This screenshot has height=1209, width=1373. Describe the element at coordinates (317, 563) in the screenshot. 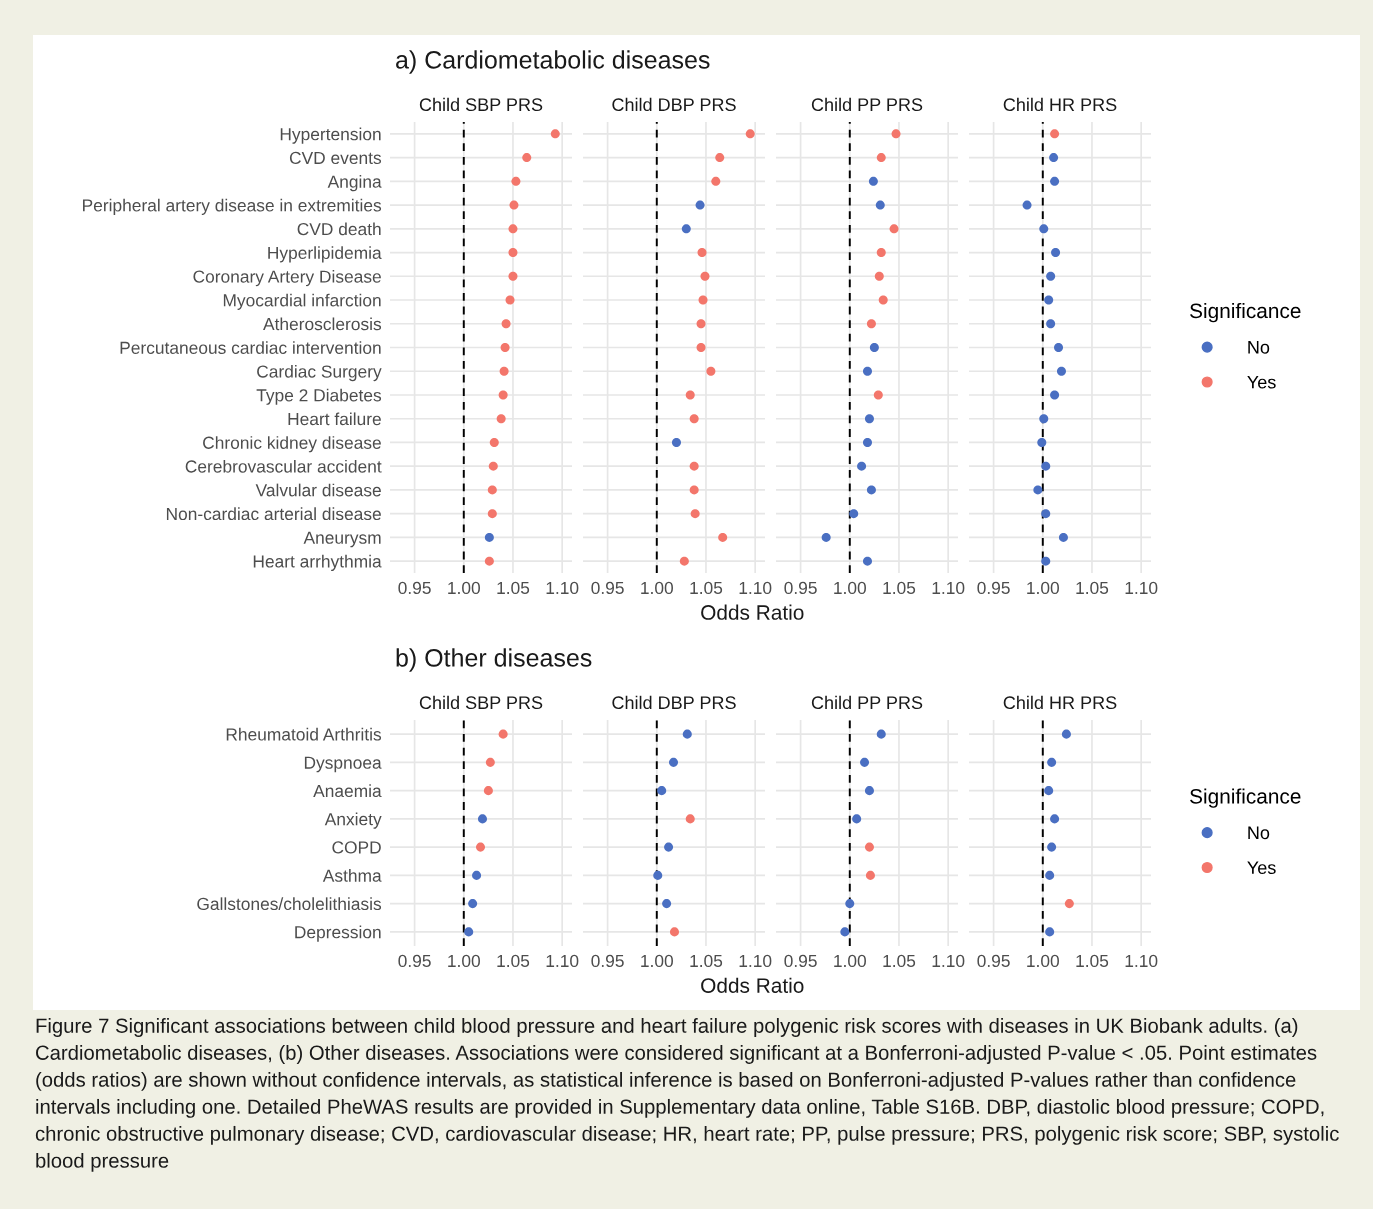

I see `y-tick-label: Heart arrhythmia` at that location.